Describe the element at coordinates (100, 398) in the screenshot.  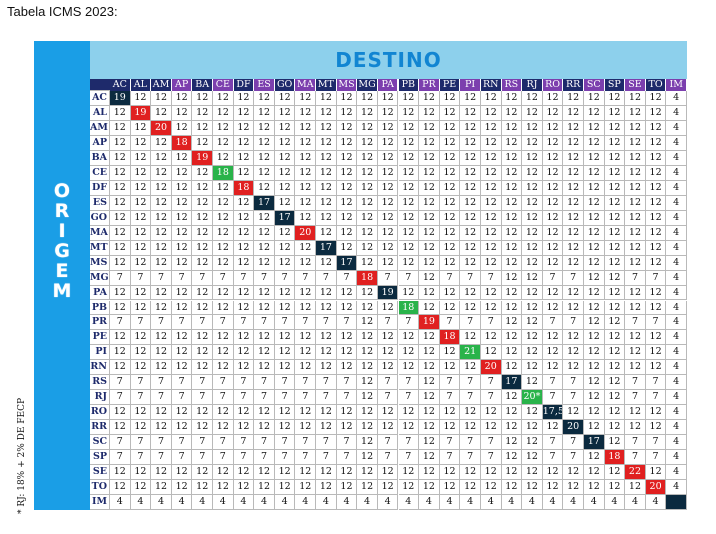
I see `row-header: RJ` at that location.